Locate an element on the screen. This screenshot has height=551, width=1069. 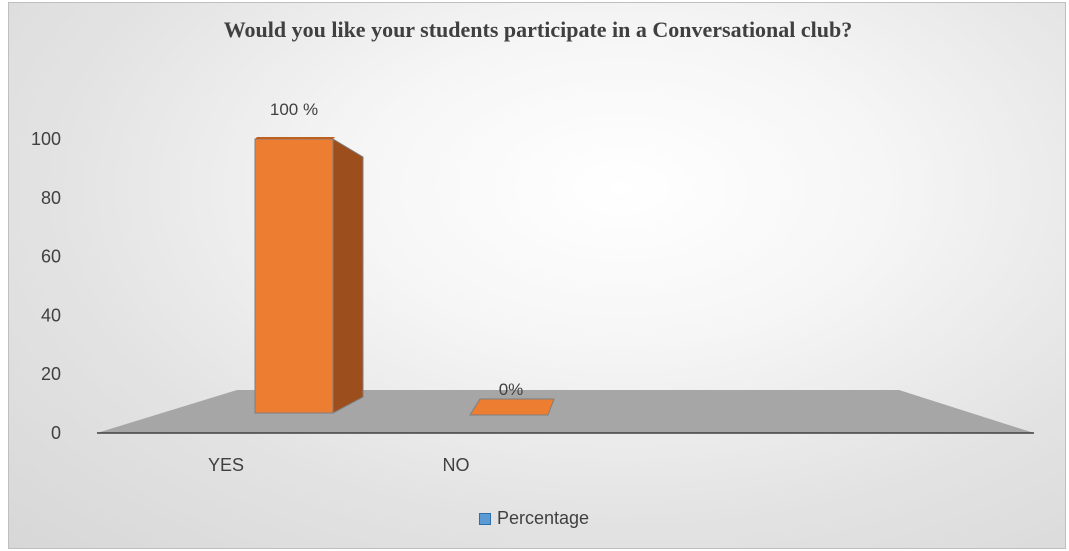
legend: Percentage is located at coordinates (534, 518).